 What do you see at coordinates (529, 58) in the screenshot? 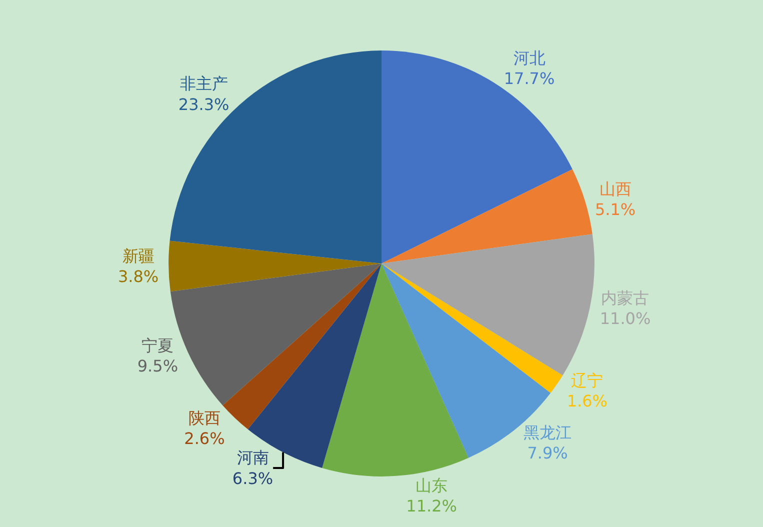
I see `slice-label: 河北` at bounding box center [529, 58].